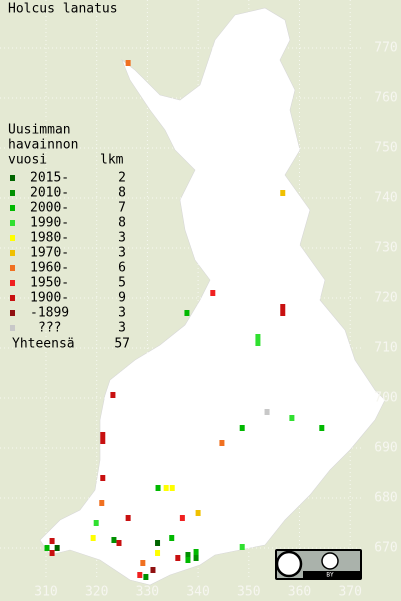  Describe the element at coordinates (299, 592) in the screenshot. I see `x-tick-label: 360` at that location.